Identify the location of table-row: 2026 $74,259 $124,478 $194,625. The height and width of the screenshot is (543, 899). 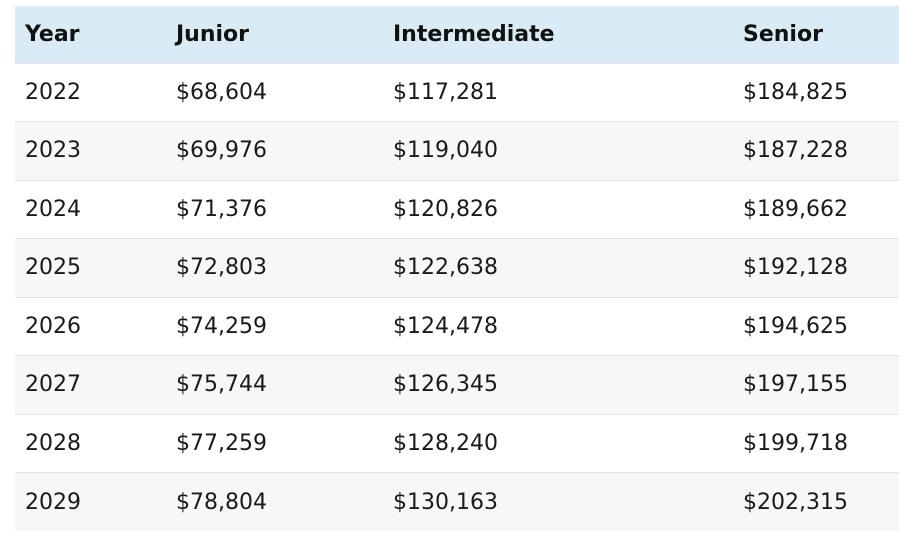
(457, 326).